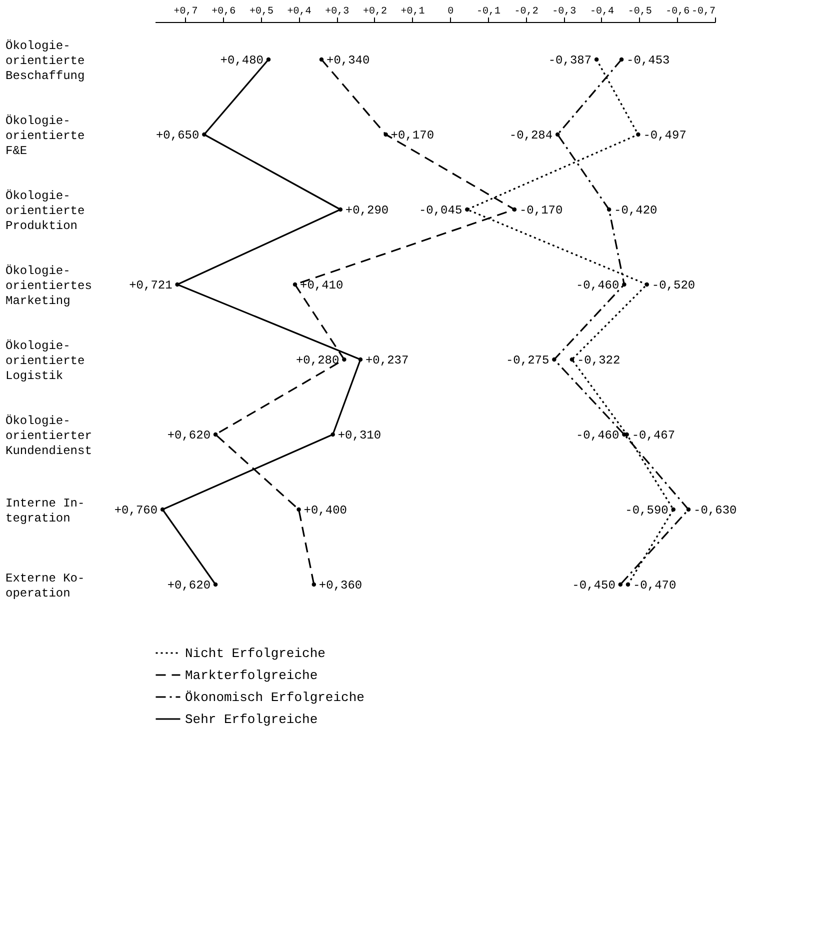 Image resolution: width=820 pixels, height=952 pixels. What do you see at coordinates (664, 135) in the screenshot?
I see `data-label: -0,497` at bounding box center [664, 135].